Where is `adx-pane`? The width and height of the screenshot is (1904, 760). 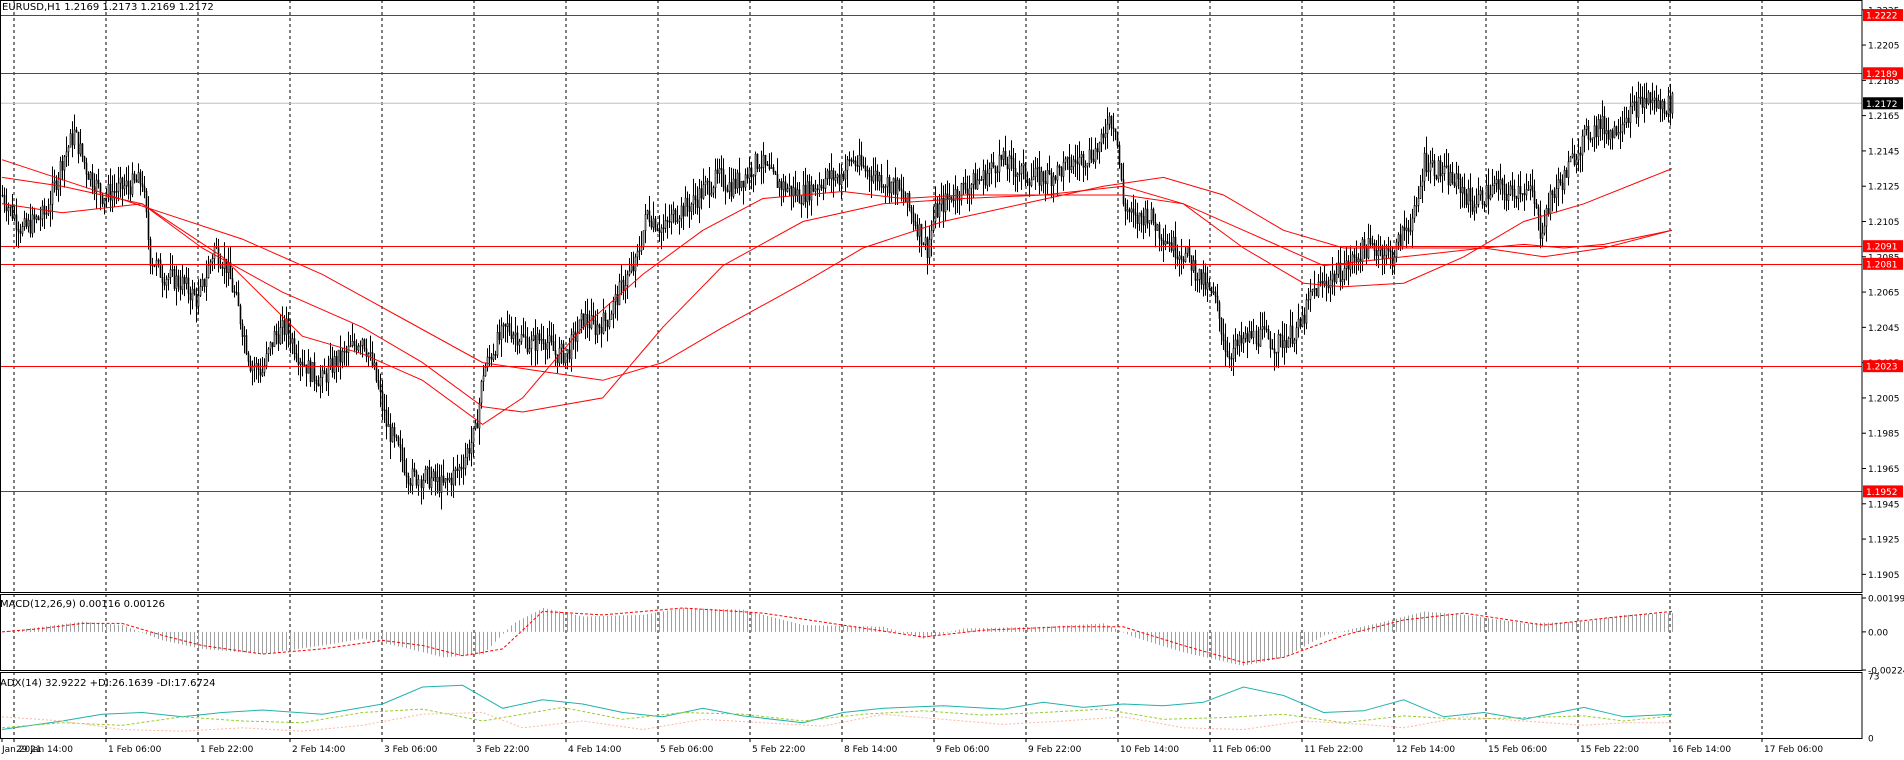 adx-pane is located at coordinates (882, 705).